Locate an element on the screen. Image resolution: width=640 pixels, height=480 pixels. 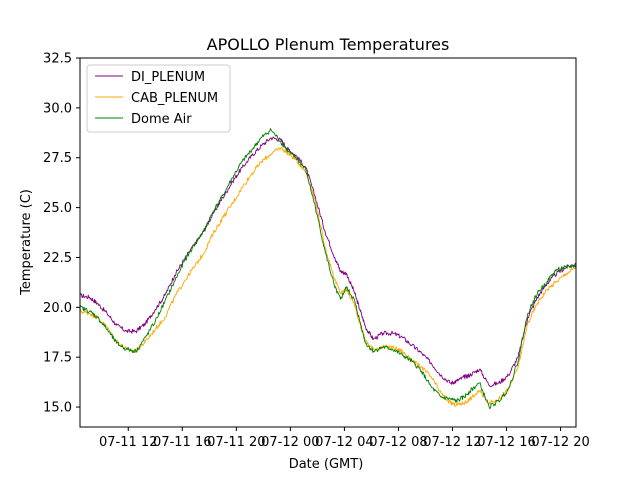
x-tick-label: 07-12 08 is located at coordinates (398, 442).